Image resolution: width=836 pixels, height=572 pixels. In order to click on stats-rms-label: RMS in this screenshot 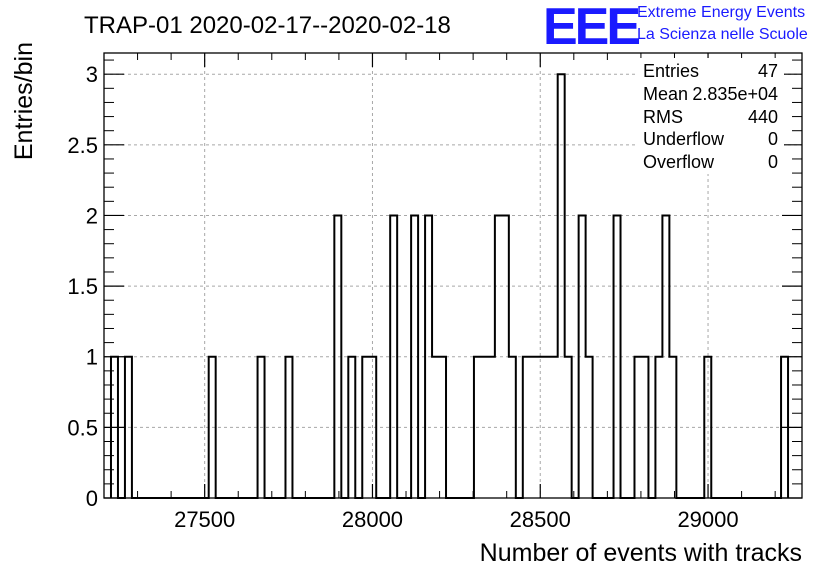, I will do `click(663, 117)`.